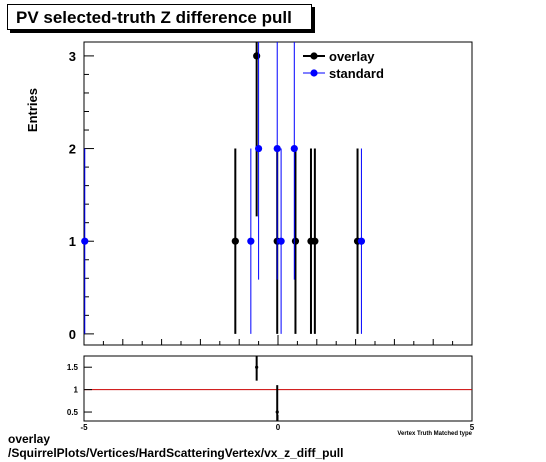 The height and width of the screenshot is (462, 546). What do you see at coordinates (73, 367) in the screenshot?
I see `ratio-y-tick-label: 1.5` at bounding box center [73, 367].